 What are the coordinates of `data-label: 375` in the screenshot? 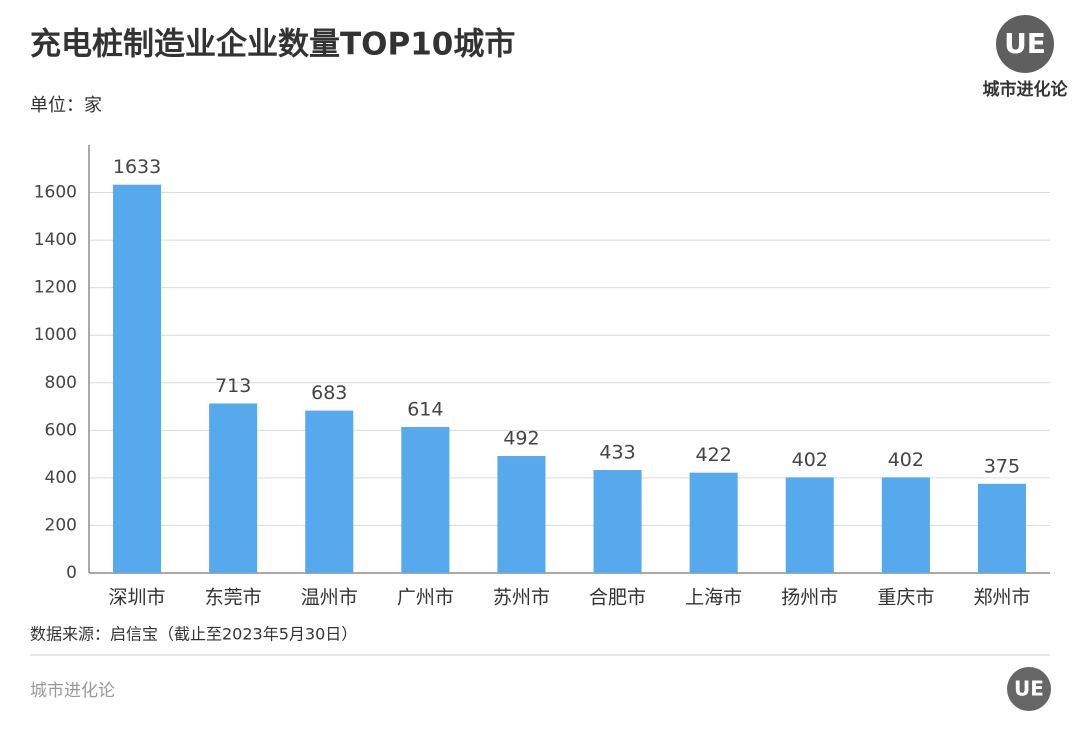 It's located at (1002, 466).